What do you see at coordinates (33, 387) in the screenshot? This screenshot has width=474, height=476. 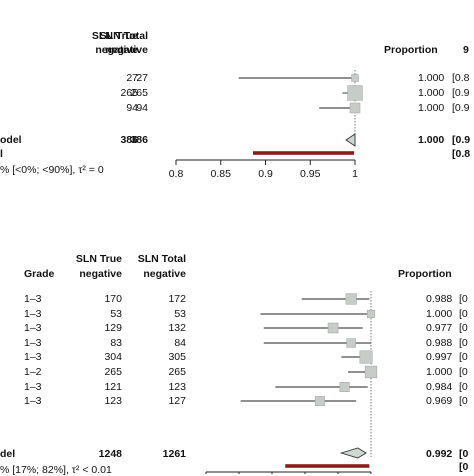 I see `bottom-row-7-grade: 1–3` at bounding box center [33, 387].